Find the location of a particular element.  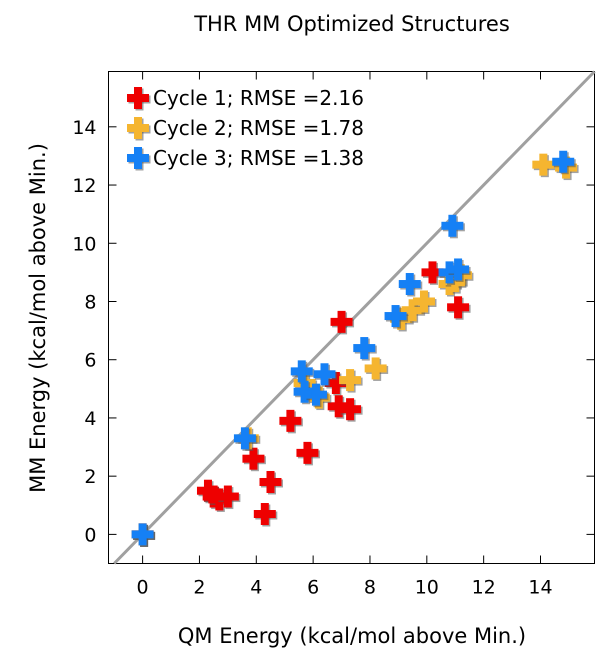

x-tick-label: 14 is located at coordinates (540, 588).